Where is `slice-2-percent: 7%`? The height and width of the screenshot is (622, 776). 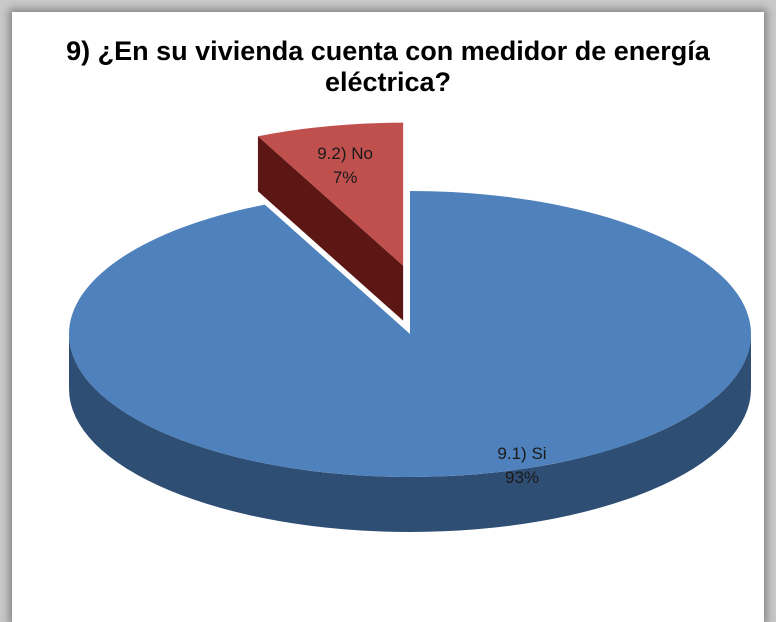
slice-2-percent: 7% is located at coordinates (345, 177).